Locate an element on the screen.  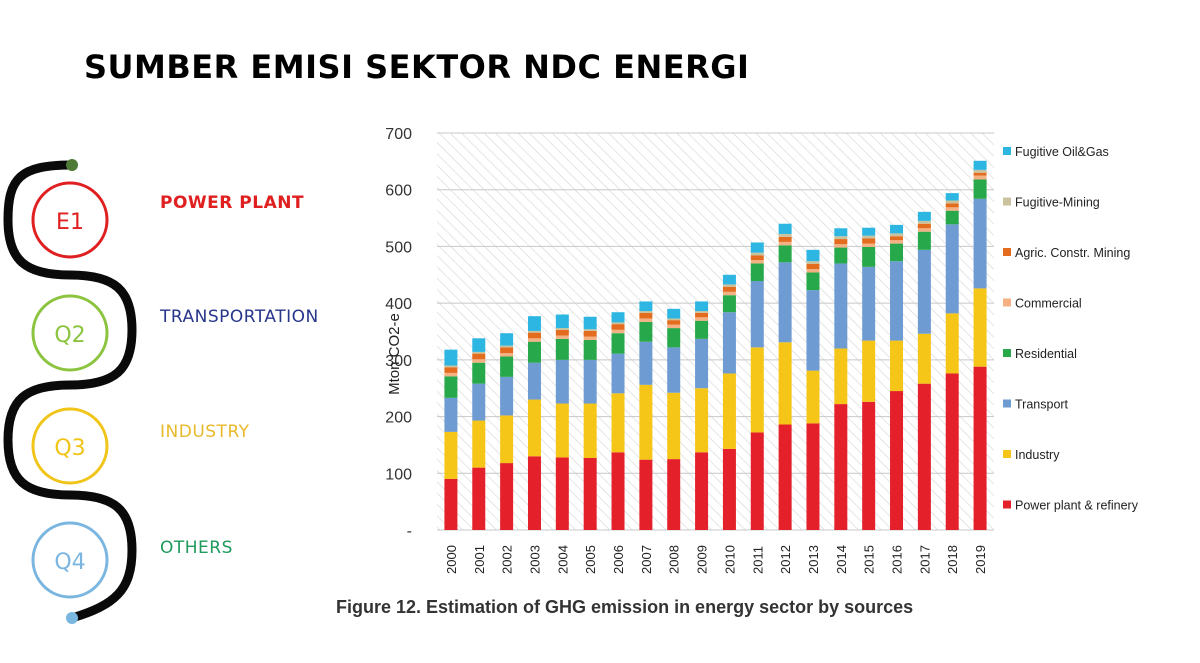
x-tick-label: 2005 is located at coordinates (590, 559).